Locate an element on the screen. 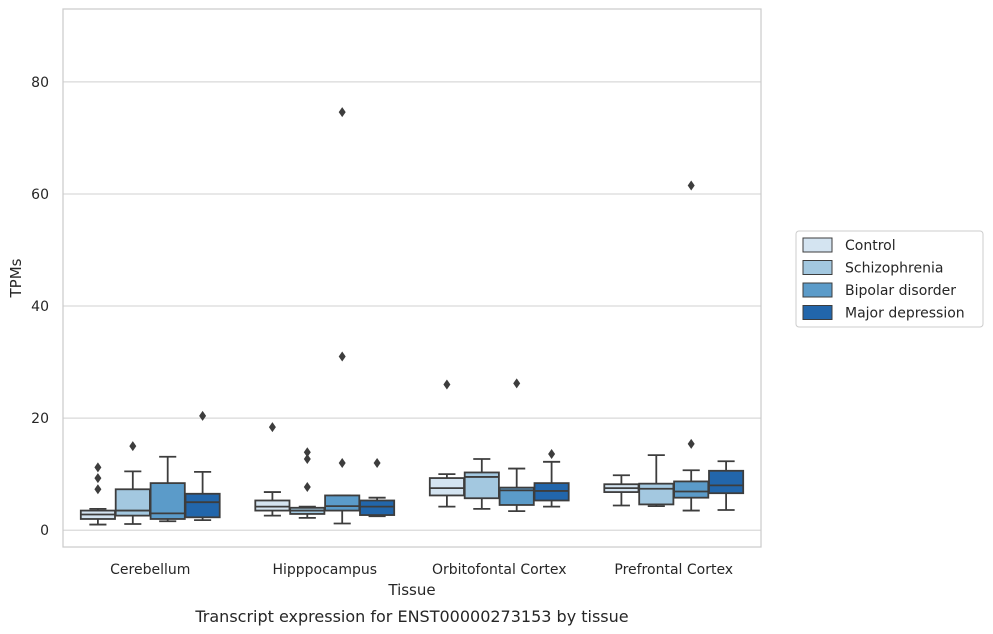  x-tick-label: Orbitofontal Cortex is located at coordinates (499, 570).